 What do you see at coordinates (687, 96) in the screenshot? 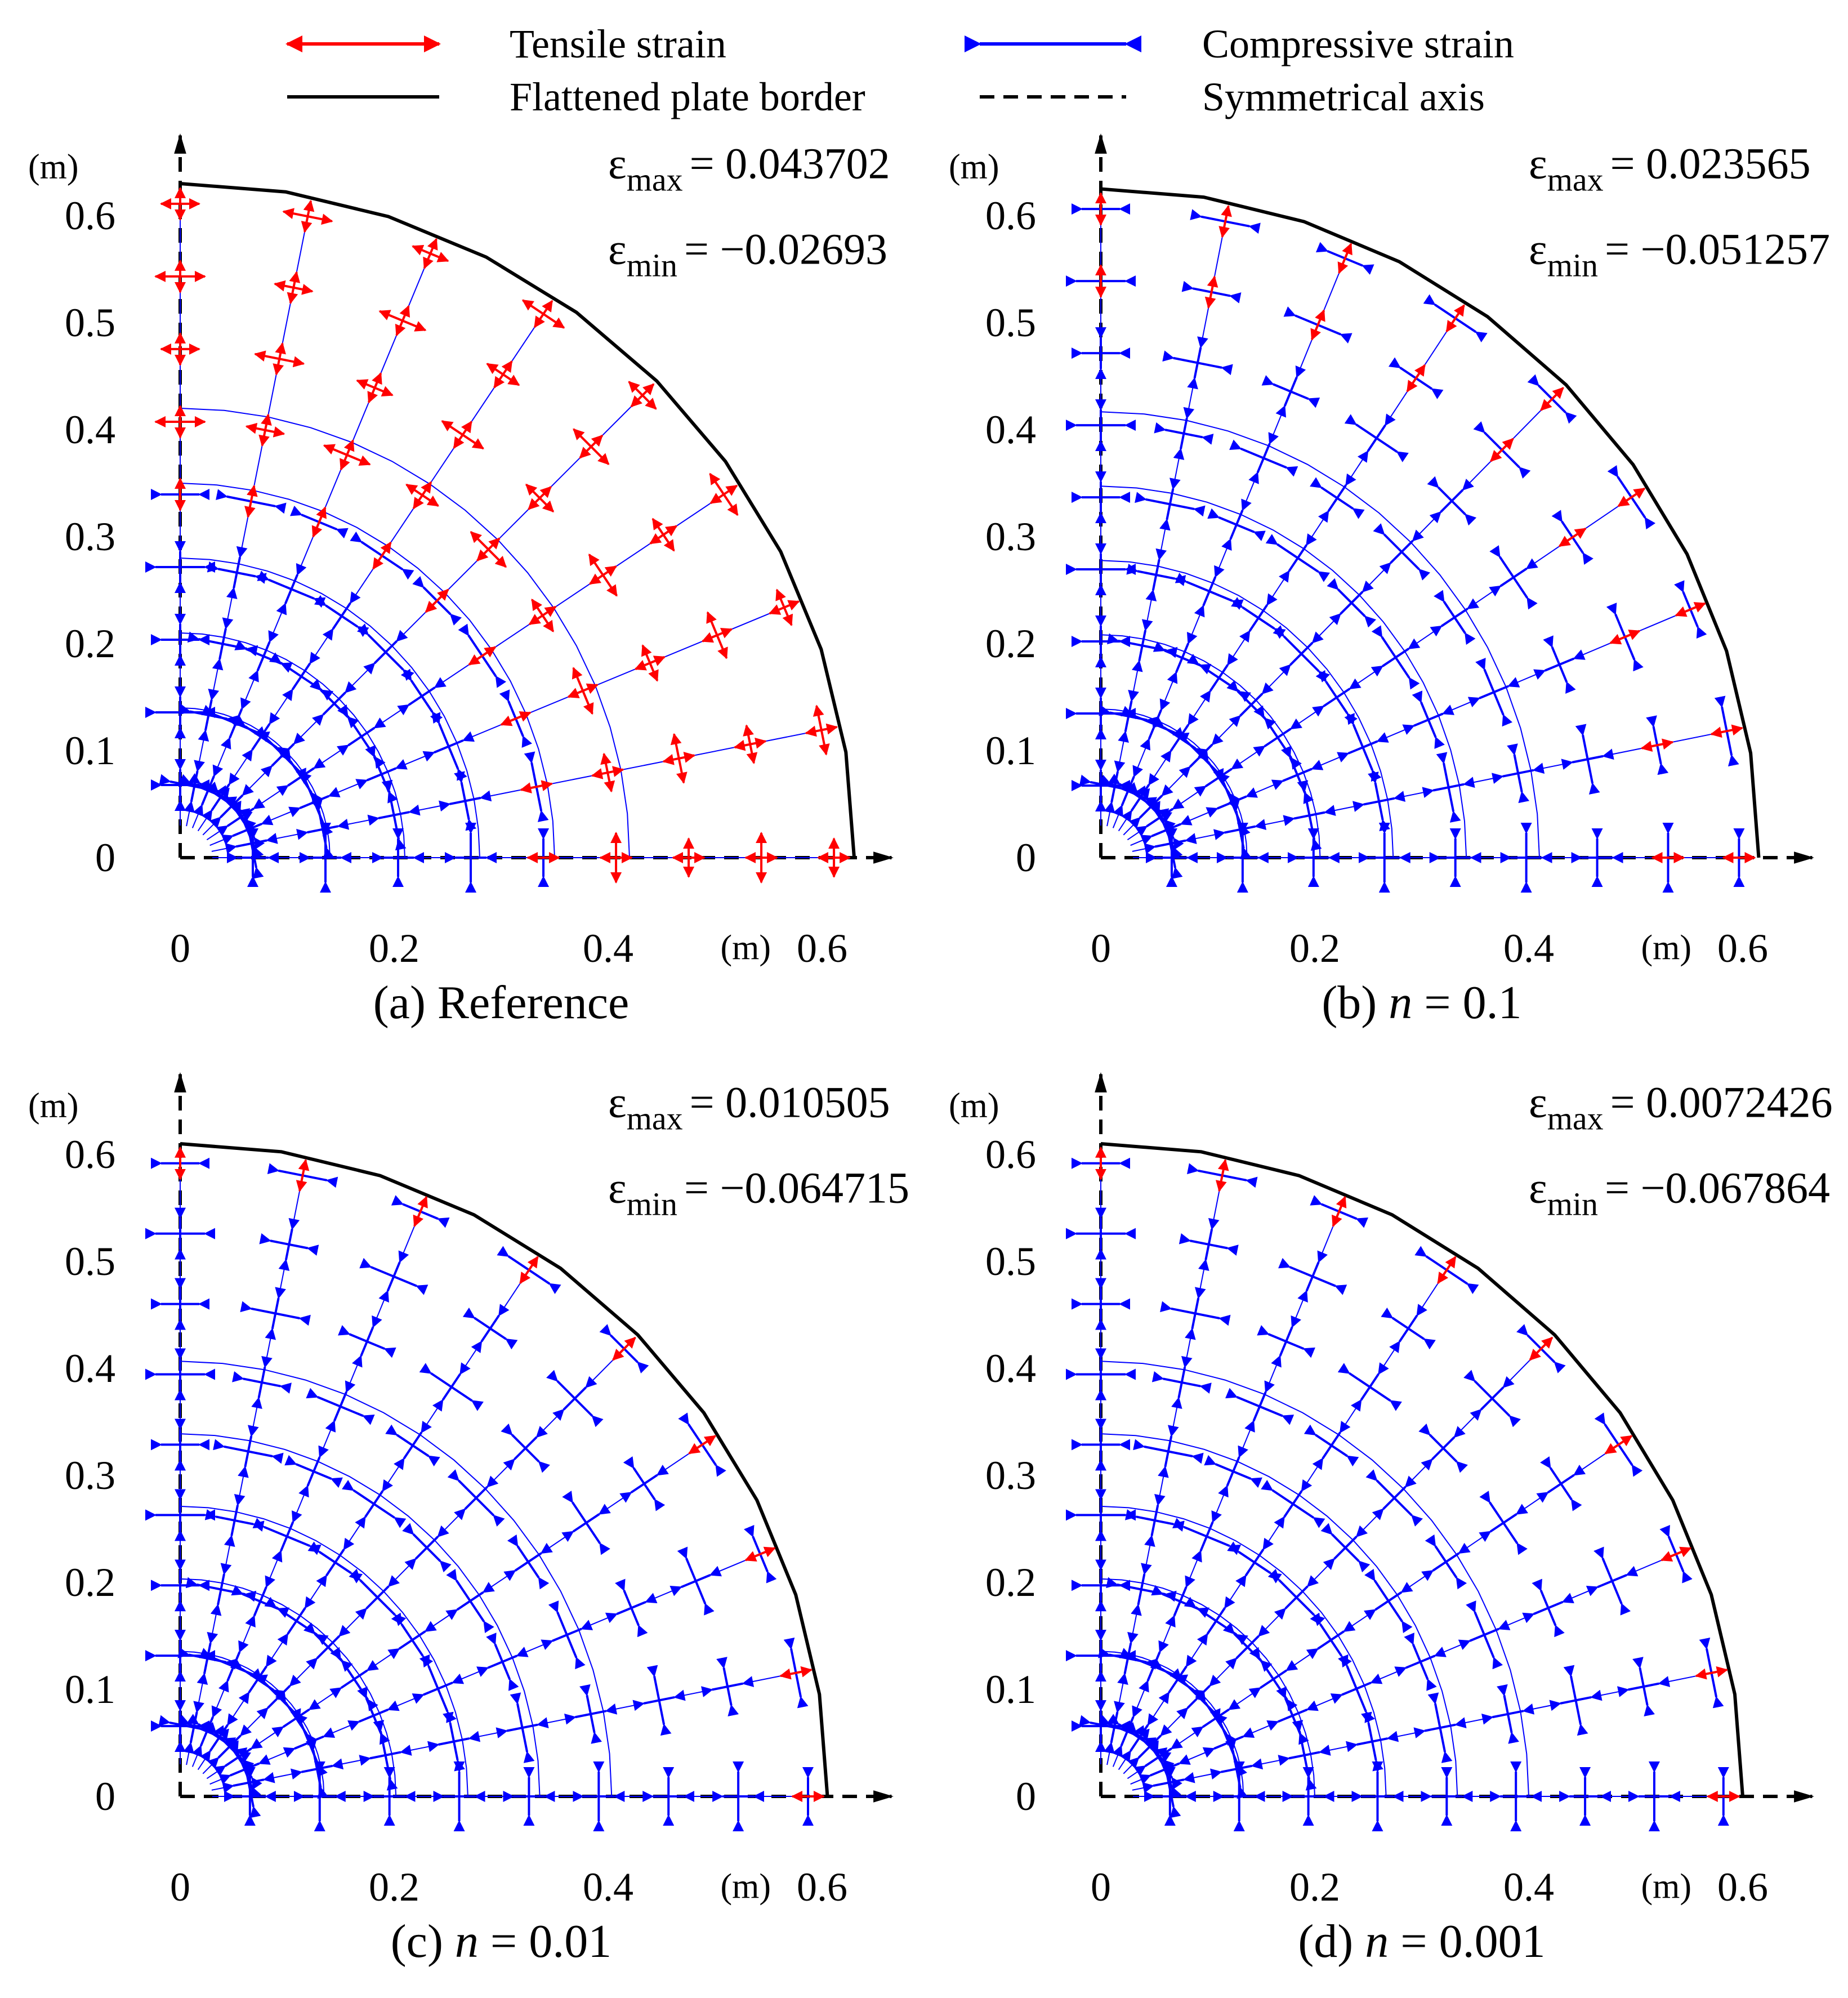
I see `legend-border-label: Flattened plate border` at bounding box center [687, 96].